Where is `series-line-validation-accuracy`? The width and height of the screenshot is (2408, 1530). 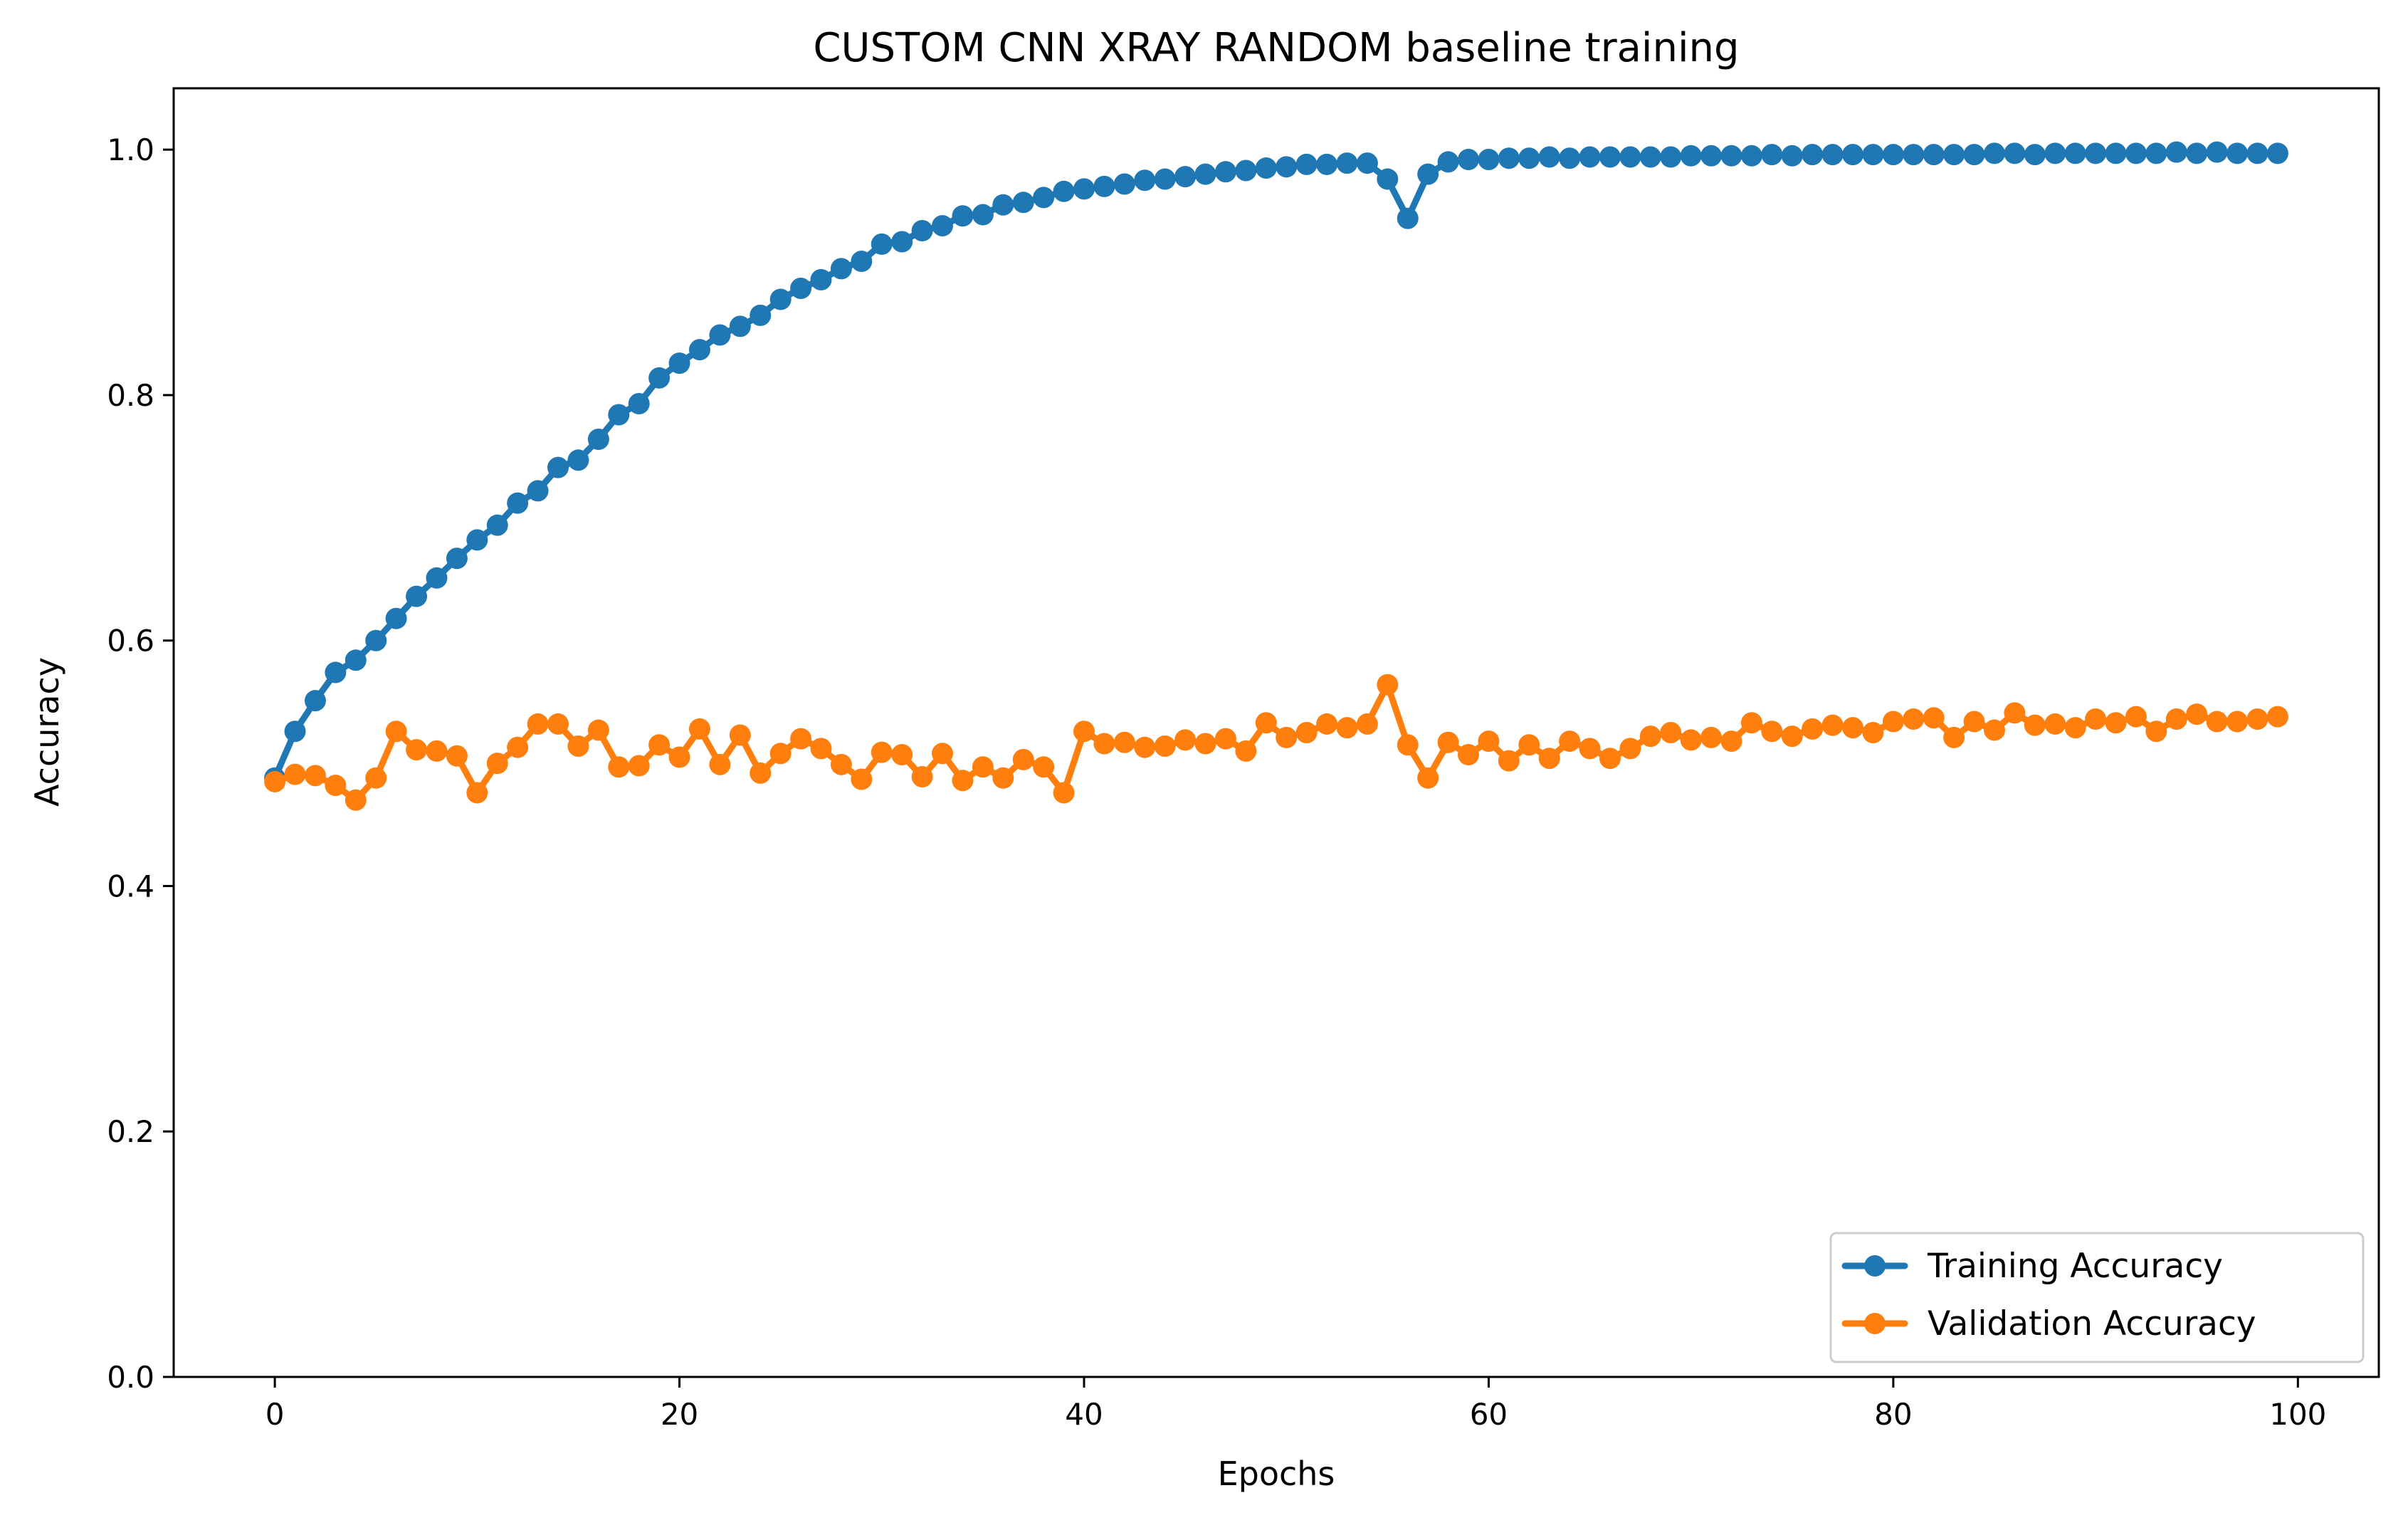 series-line-validation-accuracy is located at coordinates (1276, 742).